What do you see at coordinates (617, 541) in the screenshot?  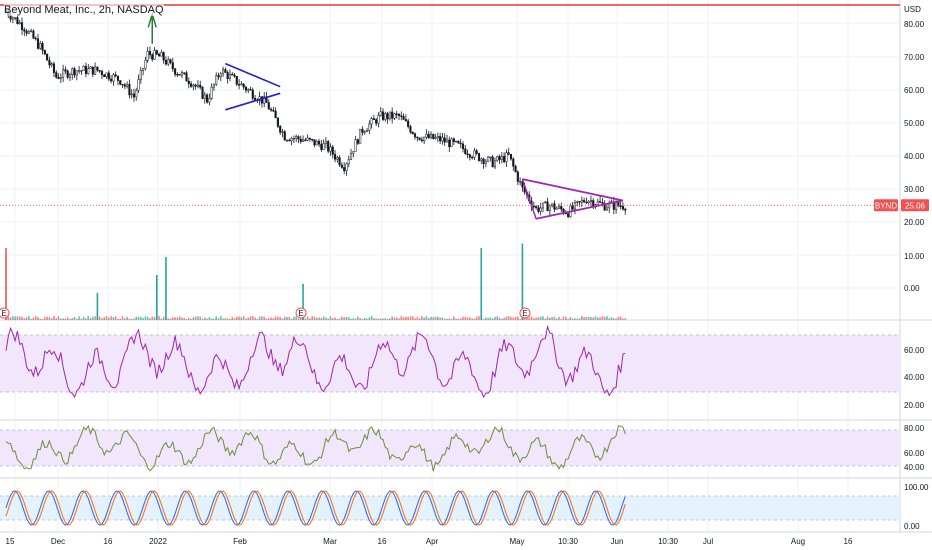 I see `time-axis-label: Jun` at bounding box center [617, 541].